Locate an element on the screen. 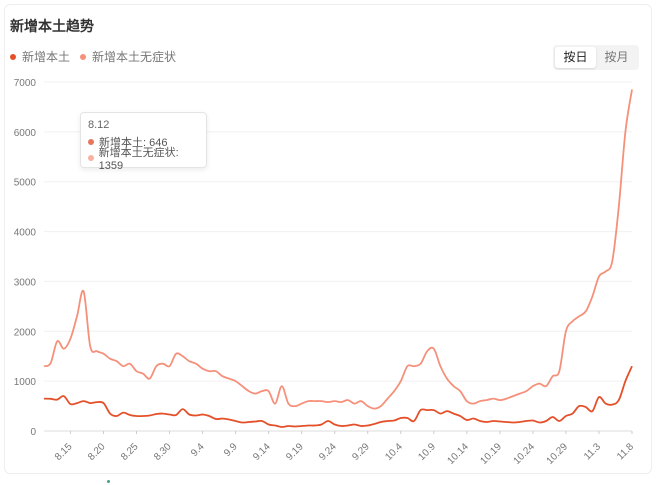 This screenshot has height=485, width=660. x-tick-label: 10.4 is located at coordinates (394, 452).